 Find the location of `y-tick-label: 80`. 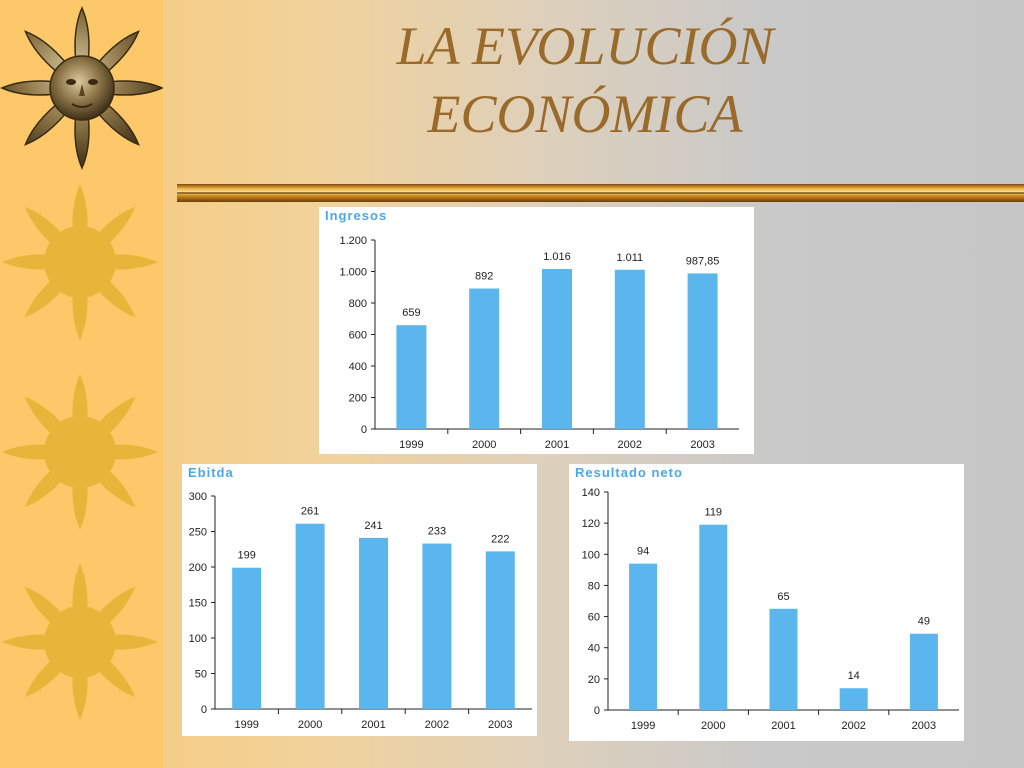

y-tick-label: 80 is located at coordinates (594, 586).